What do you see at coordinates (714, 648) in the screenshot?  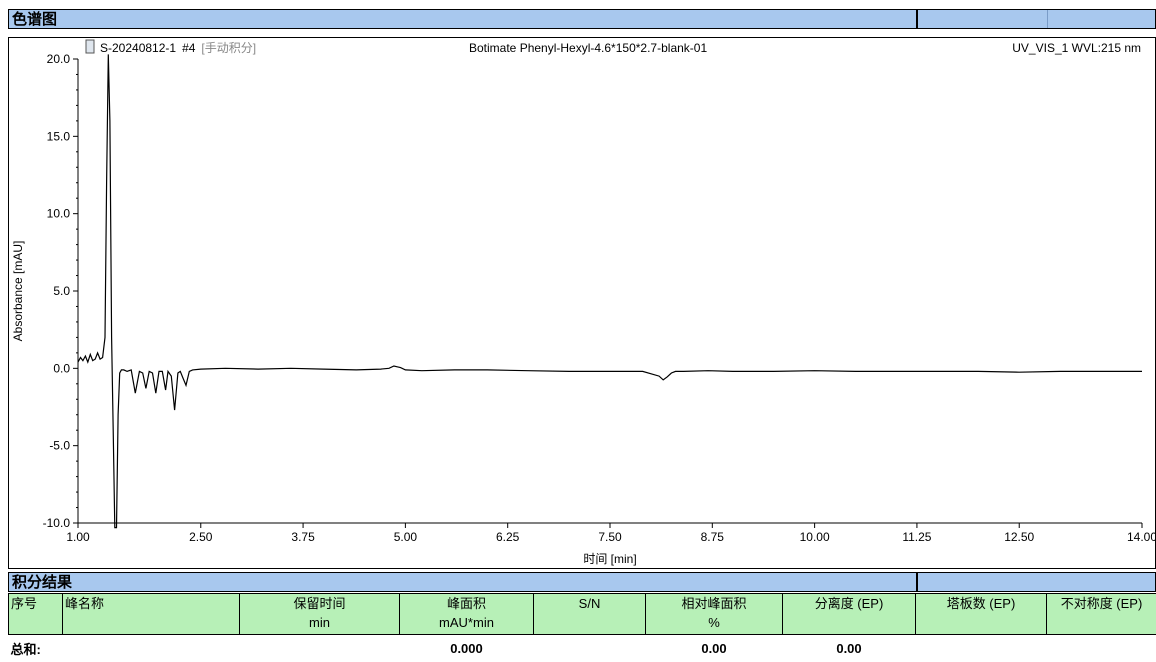 I see `total-relative-area: 0.00` at bounding box center [714, 648].